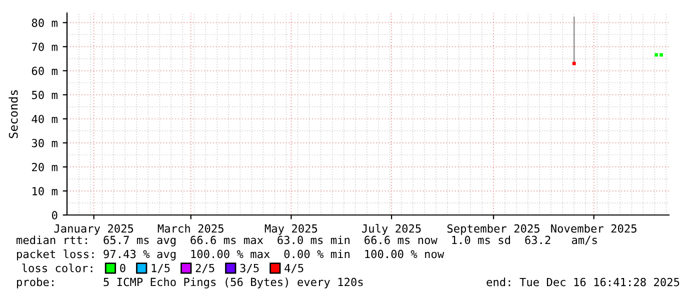 The image size is (697, 297). Describe the element at coordinates (190, 283) in the screenshot. I see `text: probe: 5 ICMP Echo Pings (56 Bytes) every 120s` at that location.